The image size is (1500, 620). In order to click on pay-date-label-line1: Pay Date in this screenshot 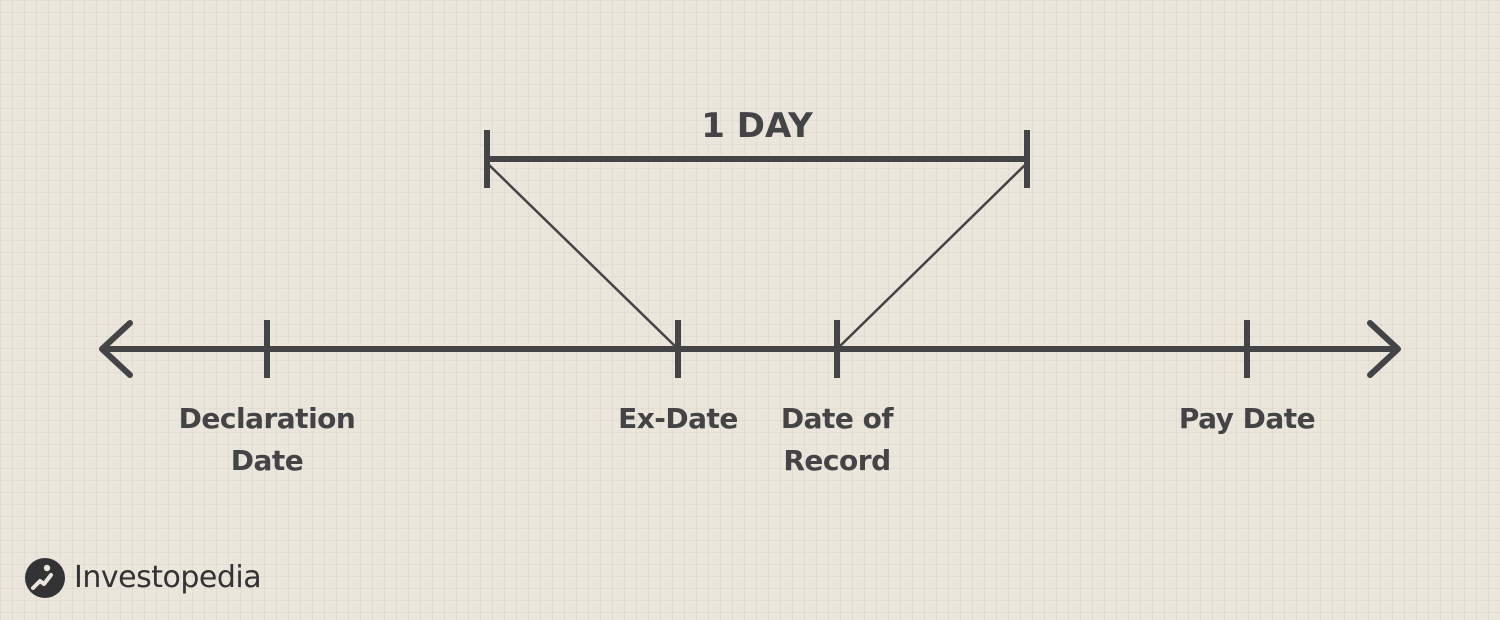, I will do `click(1247, 418)`.